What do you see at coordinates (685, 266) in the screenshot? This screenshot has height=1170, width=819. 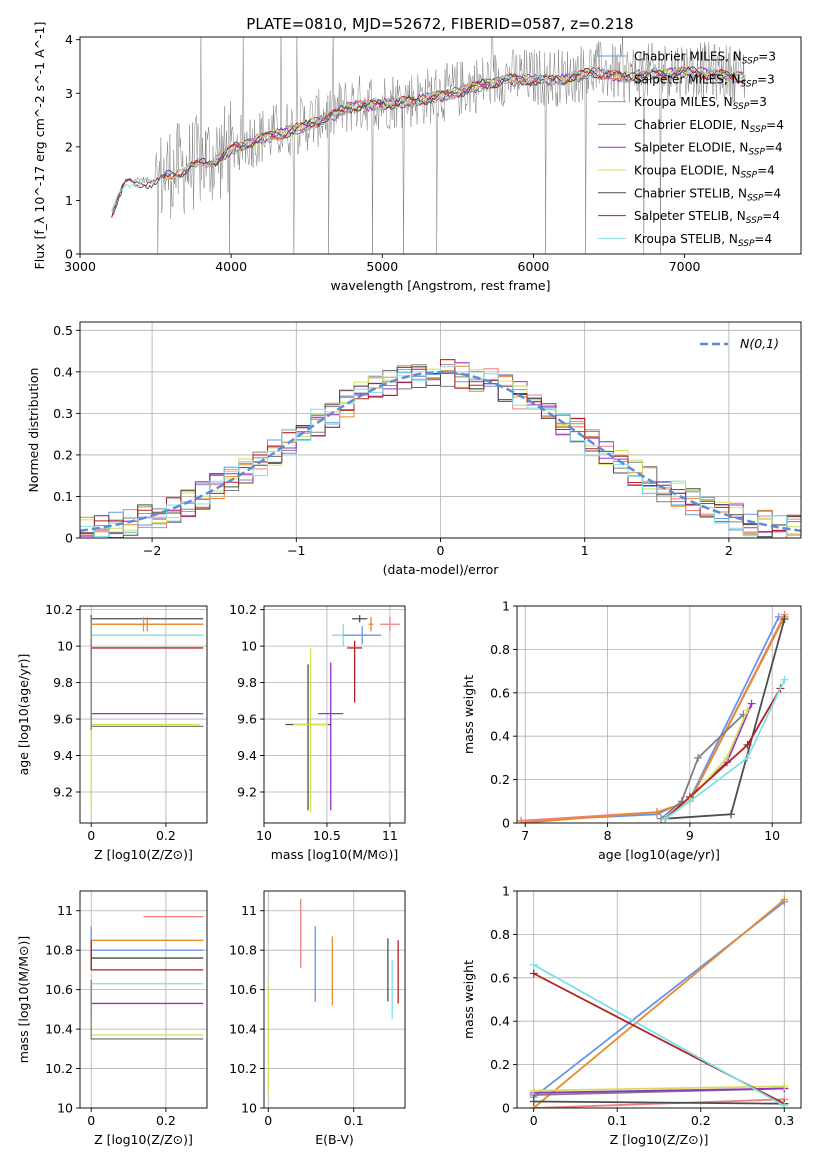 I see `x-tick-label: 7000` at bounding box center [685, 266].